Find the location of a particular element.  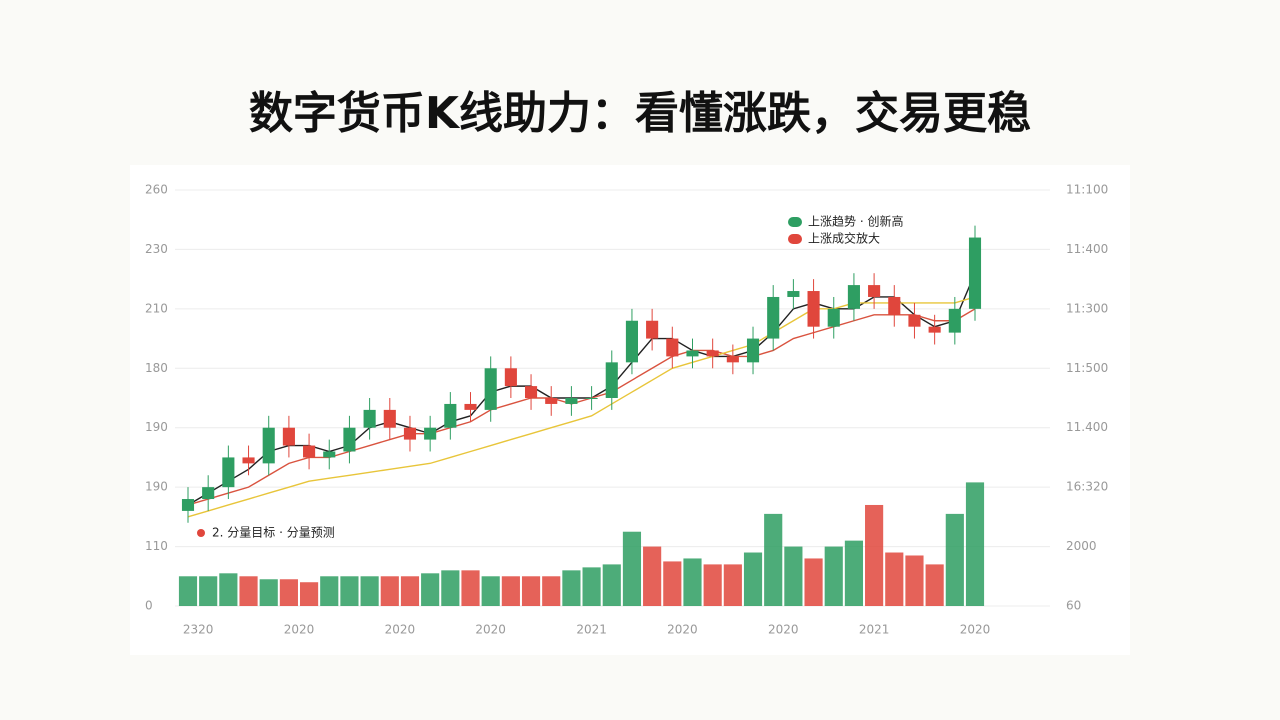

y2-tick-label: 16:320 is located at coordinates (1087, 487).